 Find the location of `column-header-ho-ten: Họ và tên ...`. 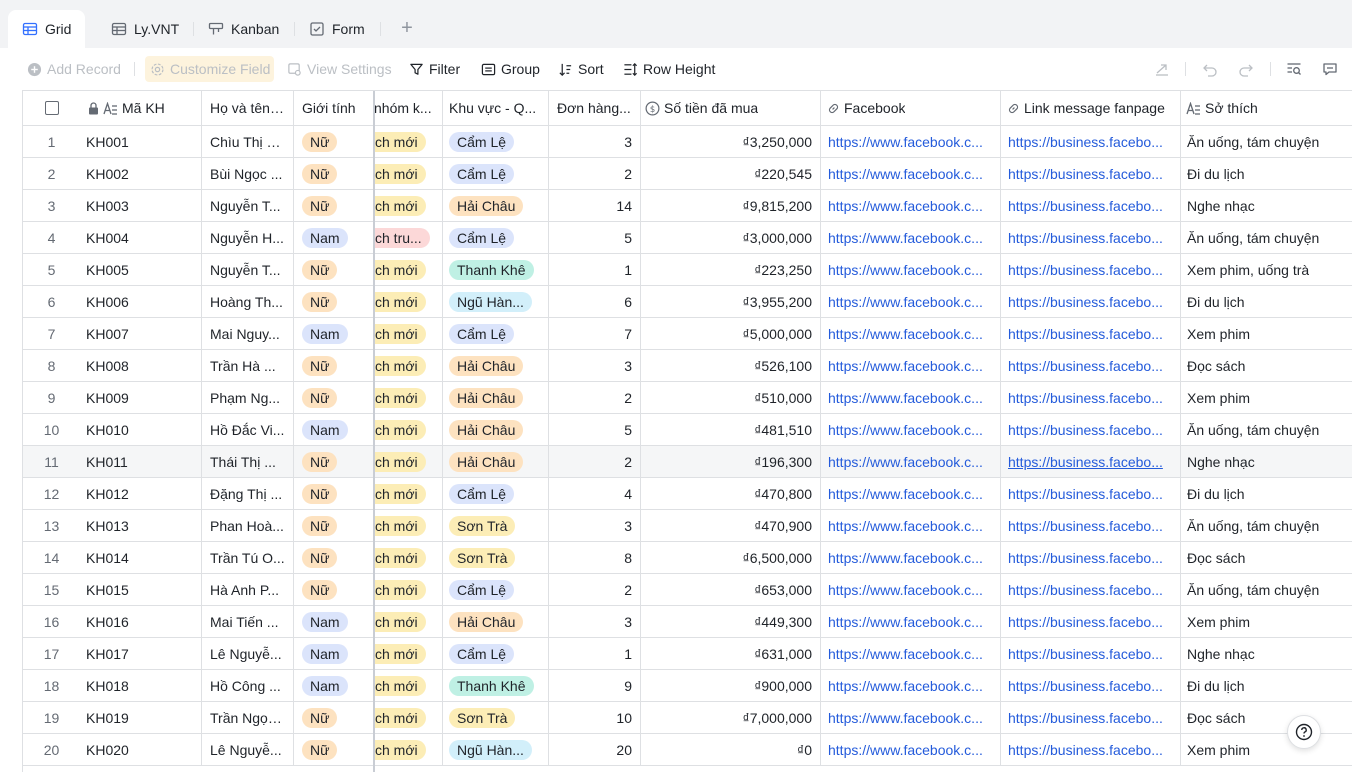

column-header-ho-ten: Họ và tên ... is located at coordinates (248, 108).